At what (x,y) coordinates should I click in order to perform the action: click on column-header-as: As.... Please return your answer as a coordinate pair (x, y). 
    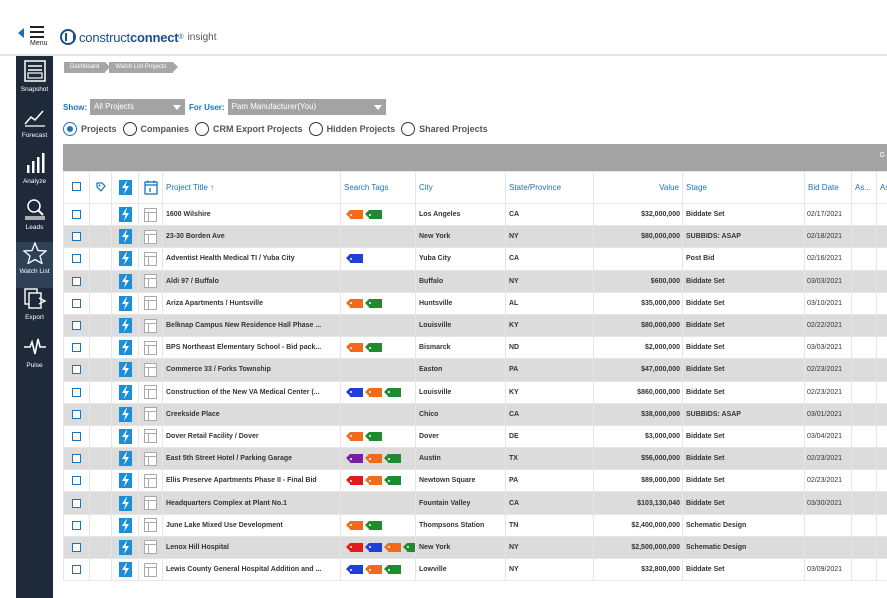
    Looking at the image, I should click on (864, 187).